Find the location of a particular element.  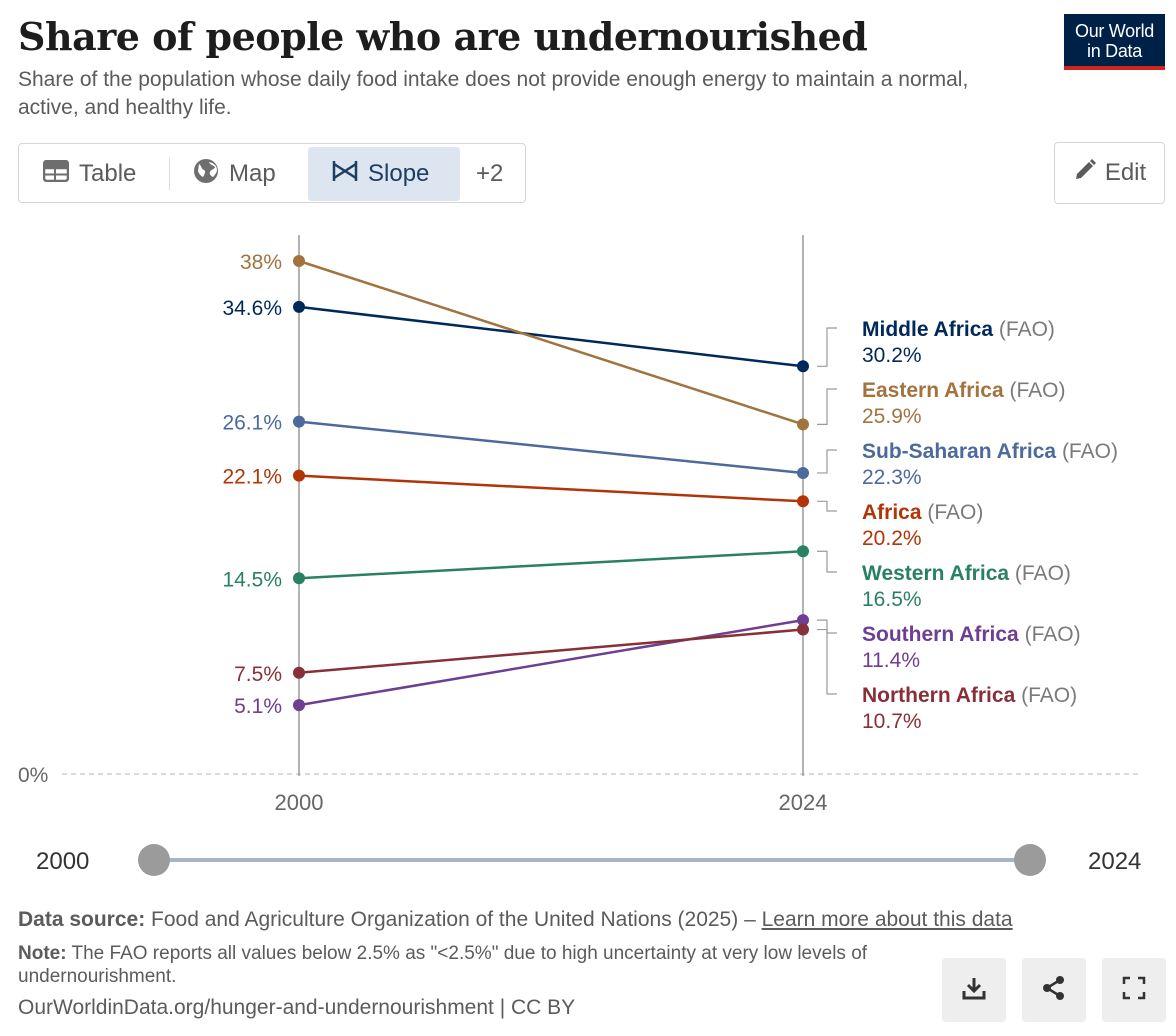

series-label-5: Southern Africa (FAO) is located at coordinates (971, 634).